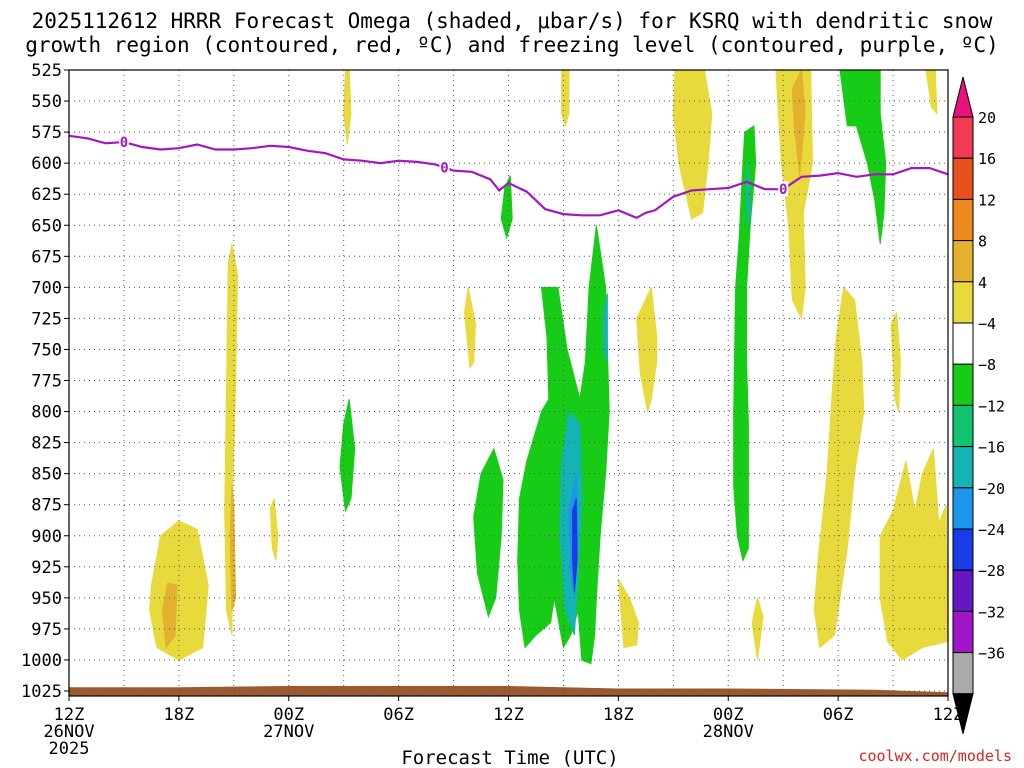  Describe the element at coordinates (46, 350) in the screenshot. I see `y-tick-label-750: 750` at that location.